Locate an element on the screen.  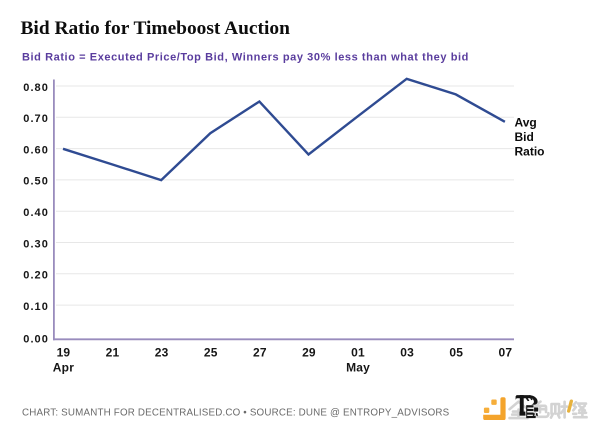
svg-text: 0.00 is located at coordinates (36, 340).